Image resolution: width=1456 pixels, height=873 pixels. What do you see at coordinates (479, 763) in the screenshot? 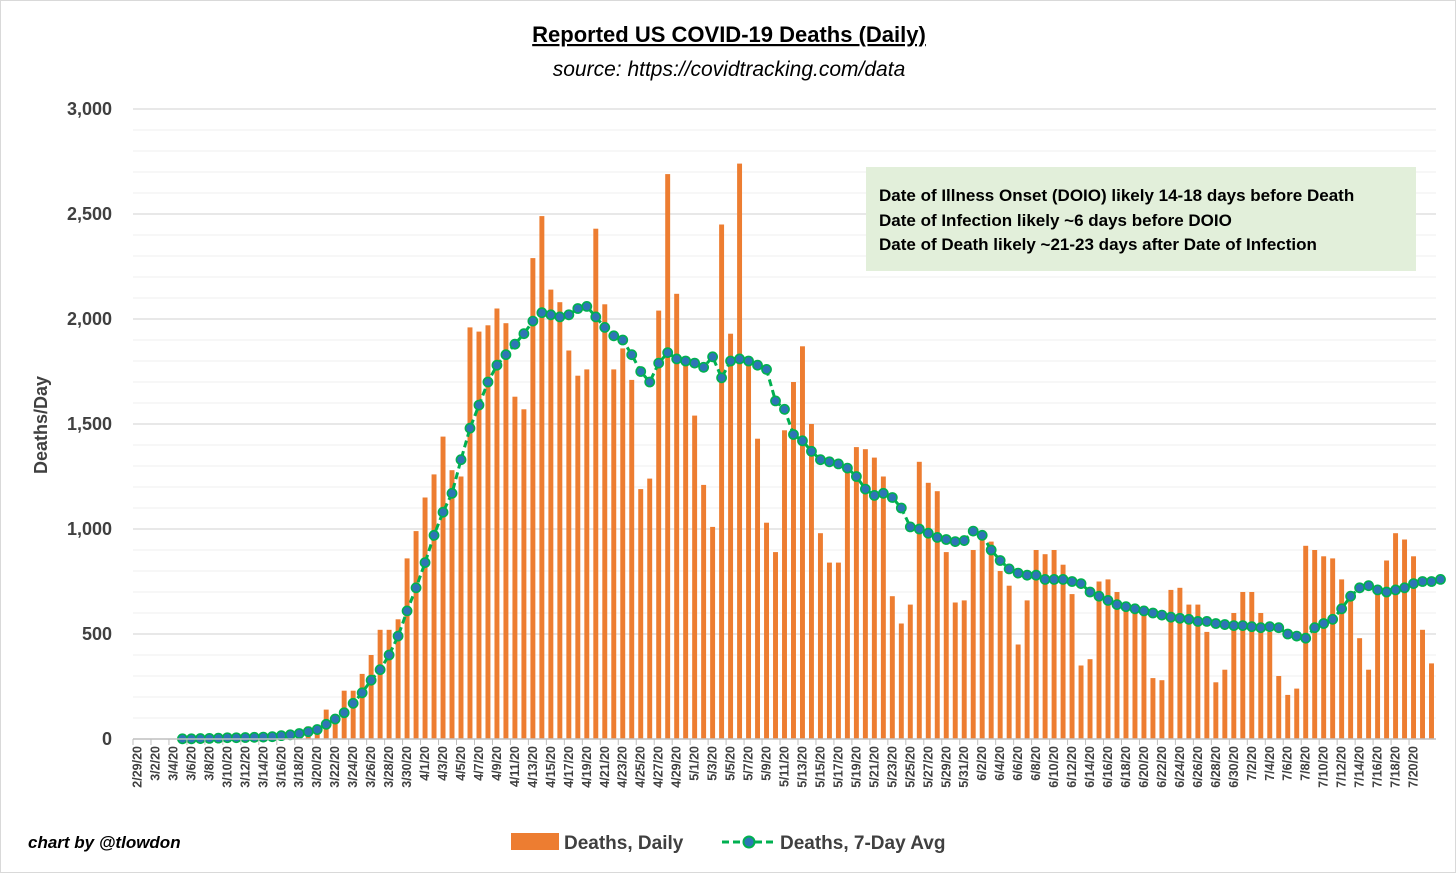
I see `x-tick-label: 4/7/20` at bounding box center [479, 763].